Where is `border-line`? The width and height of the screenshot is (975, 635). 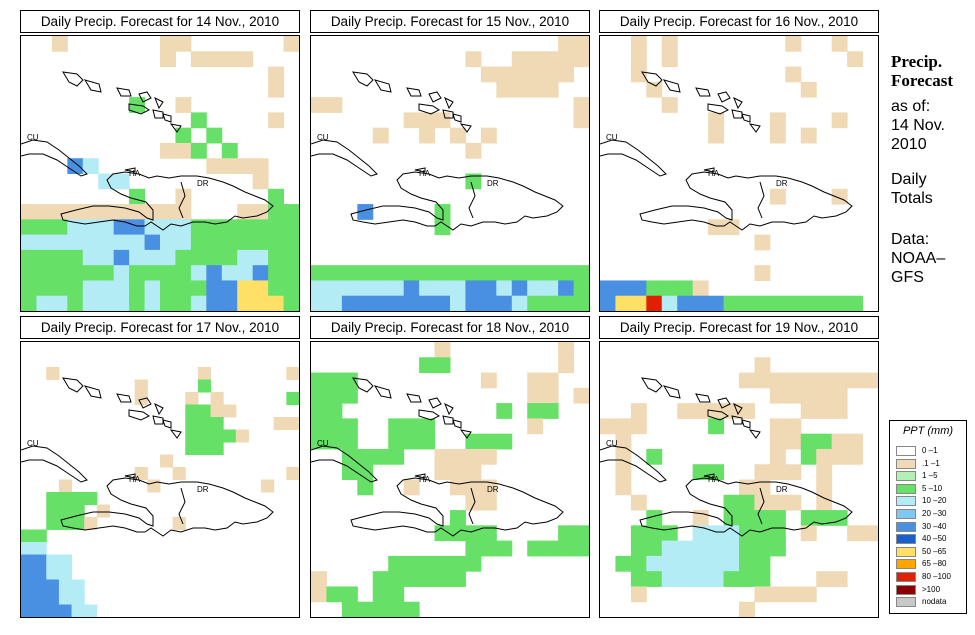
border-line is located at coordinates (182, 200).